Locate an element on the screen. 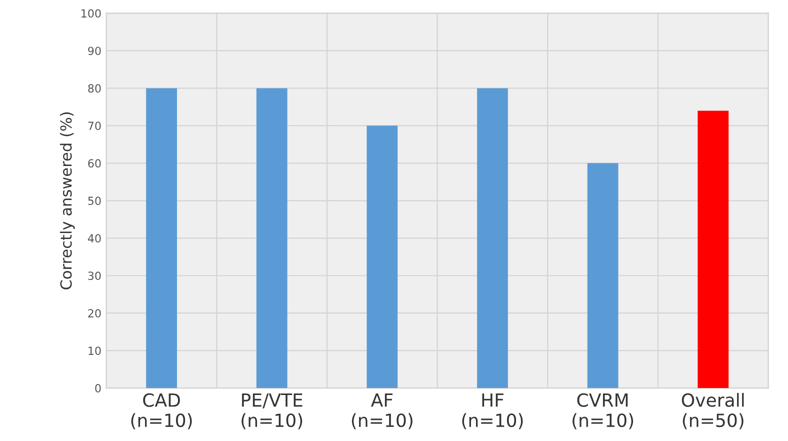 This screenshot has height=441, width=788. x-tick-label: CVRM (n=10) is located at coordinates (603, 411).